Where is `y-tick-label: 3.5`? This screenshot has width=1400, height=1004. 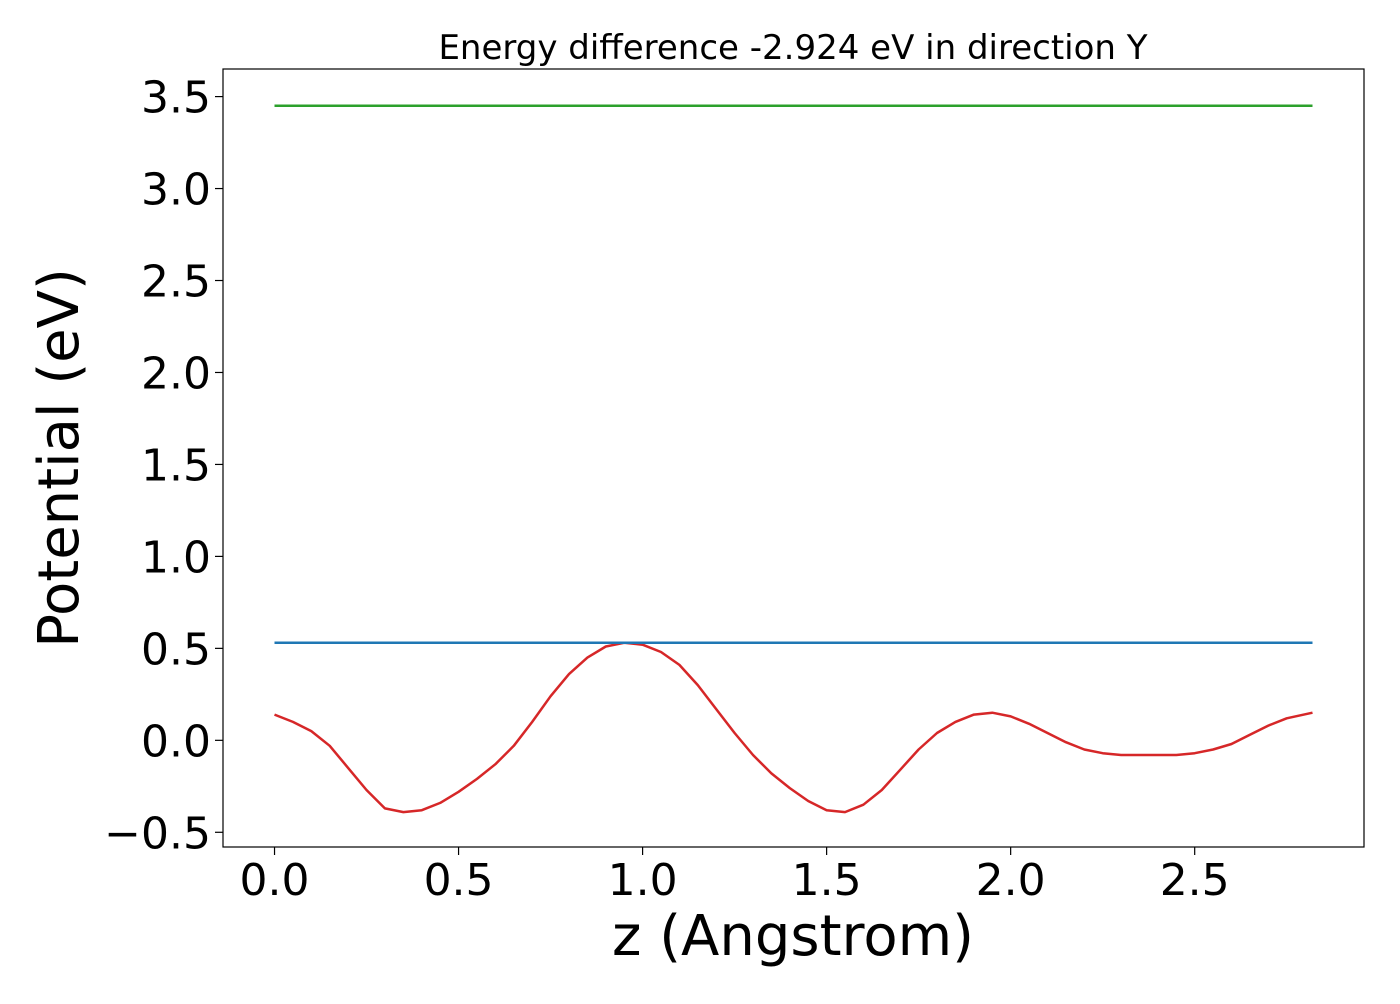 y-tick-label: 3.5 is located at coordinates (176, 98).